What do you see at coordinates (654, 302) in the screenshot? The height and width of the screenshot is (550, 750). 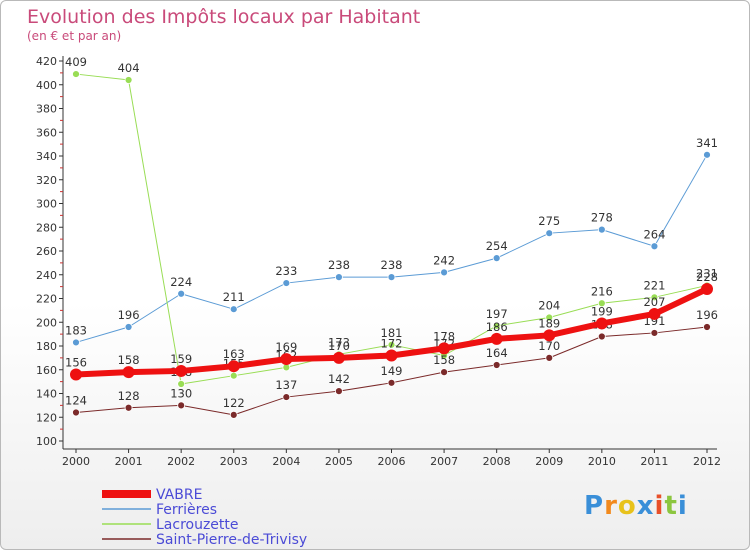 I see `data-label-vabre: 207` at bounding box center [654, 302].